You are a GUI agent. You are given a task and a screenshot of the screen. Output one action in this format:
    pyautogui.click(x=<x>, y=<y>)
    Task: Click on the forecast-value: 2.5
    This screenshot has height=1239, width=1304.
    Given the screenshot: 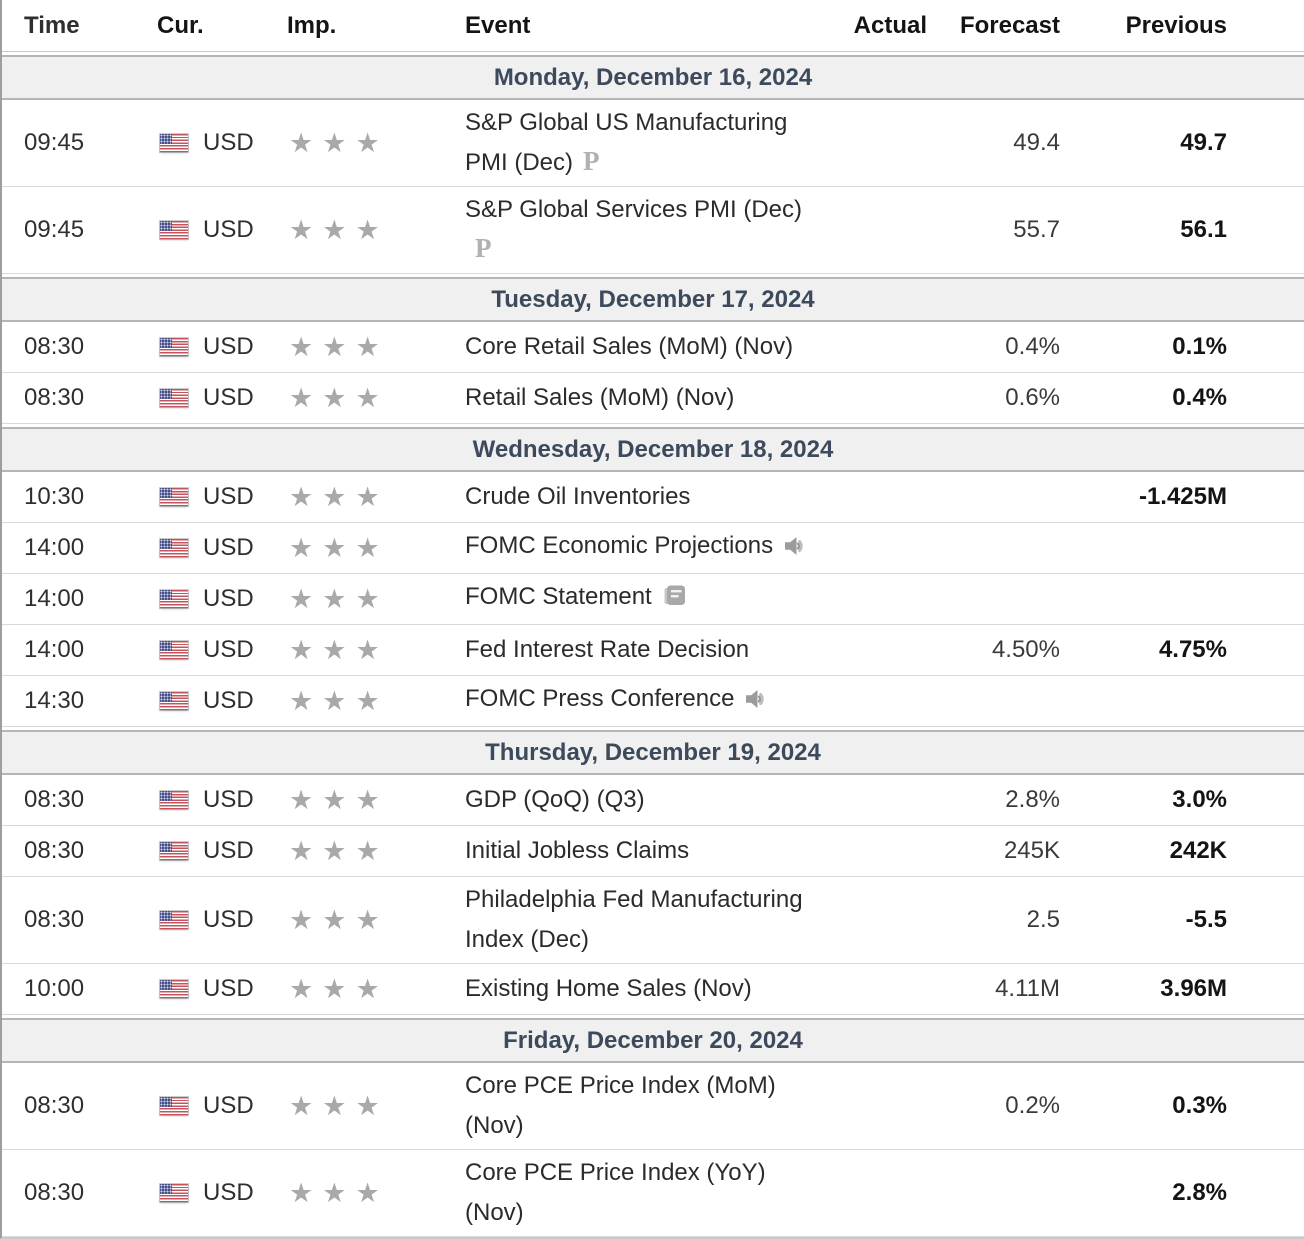 What is the action you would take?
    pyautogui.click(x=1043, y=919)
    